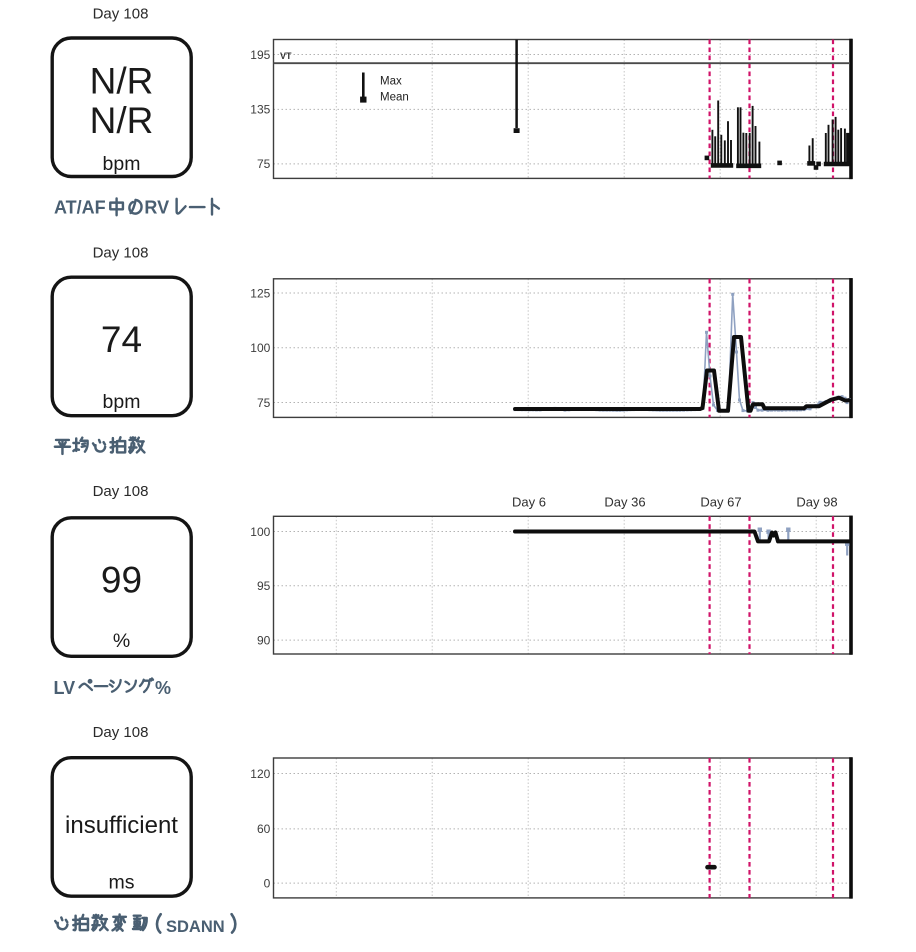 This screenshot has width=916, height=952. Describe the element at coordinates (121, 579) in the screenshot. I see `svg-text: 99` at that location.